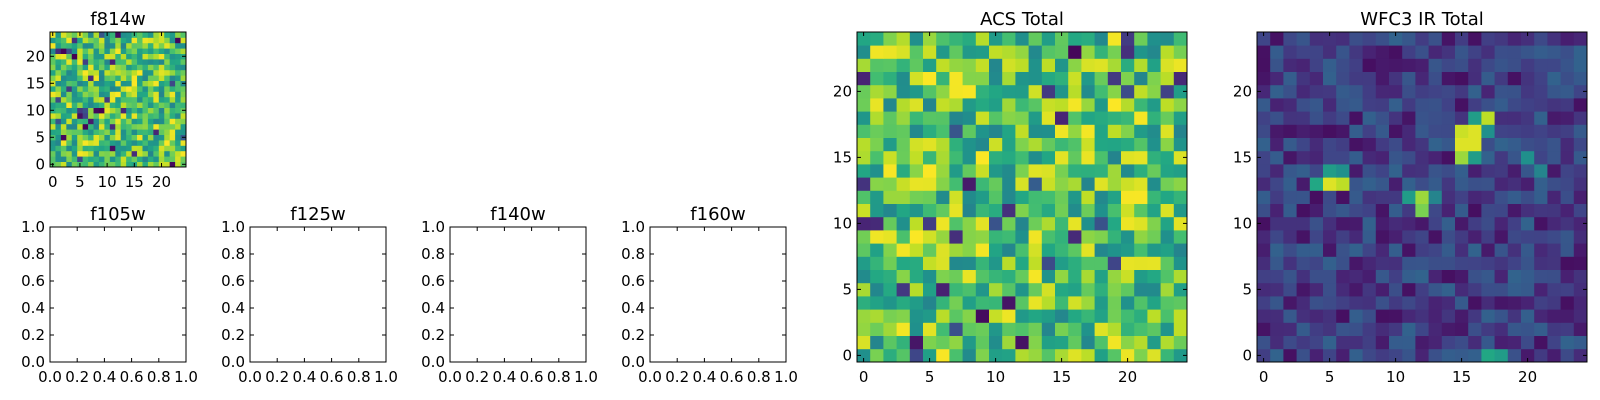 The width and height of the screenshot is (1600, 400). What do you see at coordinates (718, 294) in the screenshot?
I see `axes-frame` at bounding box center [718, 294].